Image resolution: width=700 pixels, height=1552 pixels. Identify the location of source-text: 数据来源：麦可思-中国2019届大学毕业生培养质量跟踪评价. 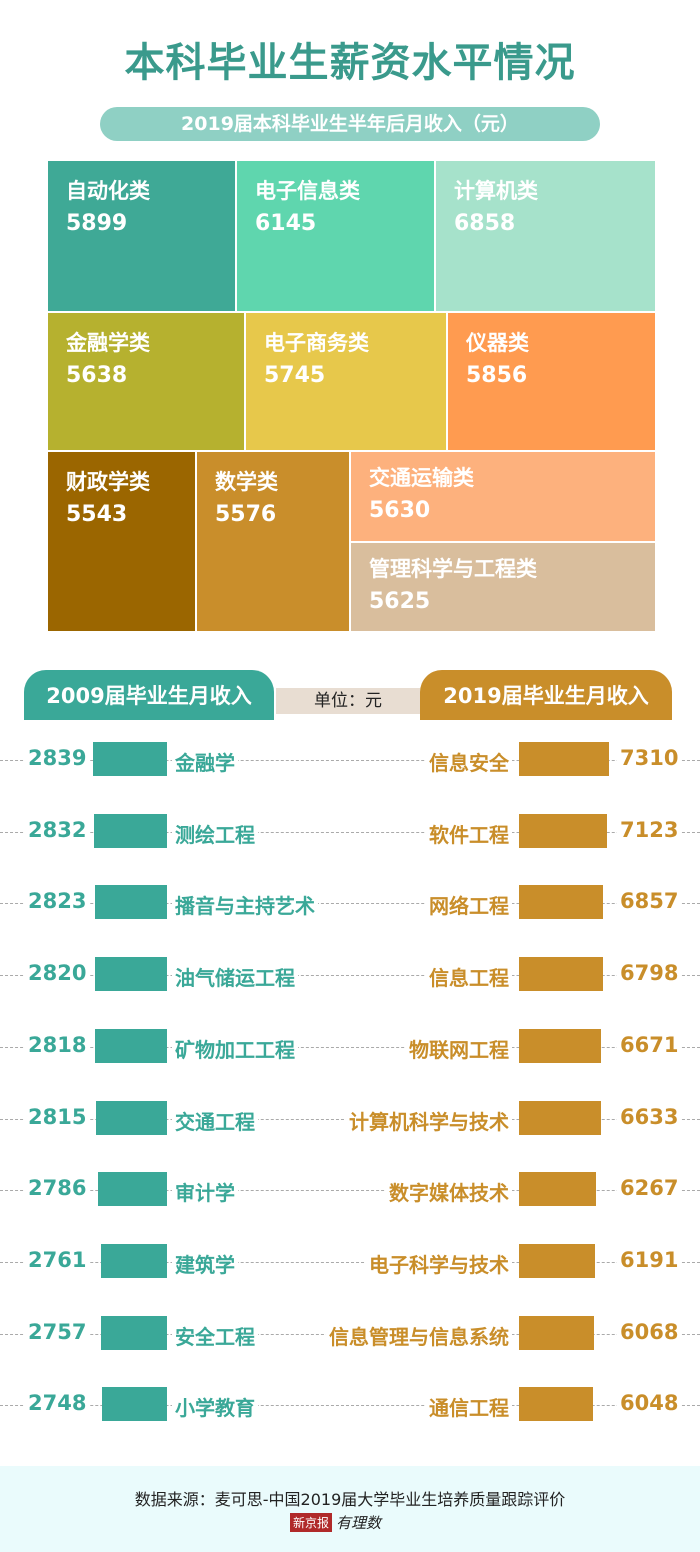
(350, 1499).